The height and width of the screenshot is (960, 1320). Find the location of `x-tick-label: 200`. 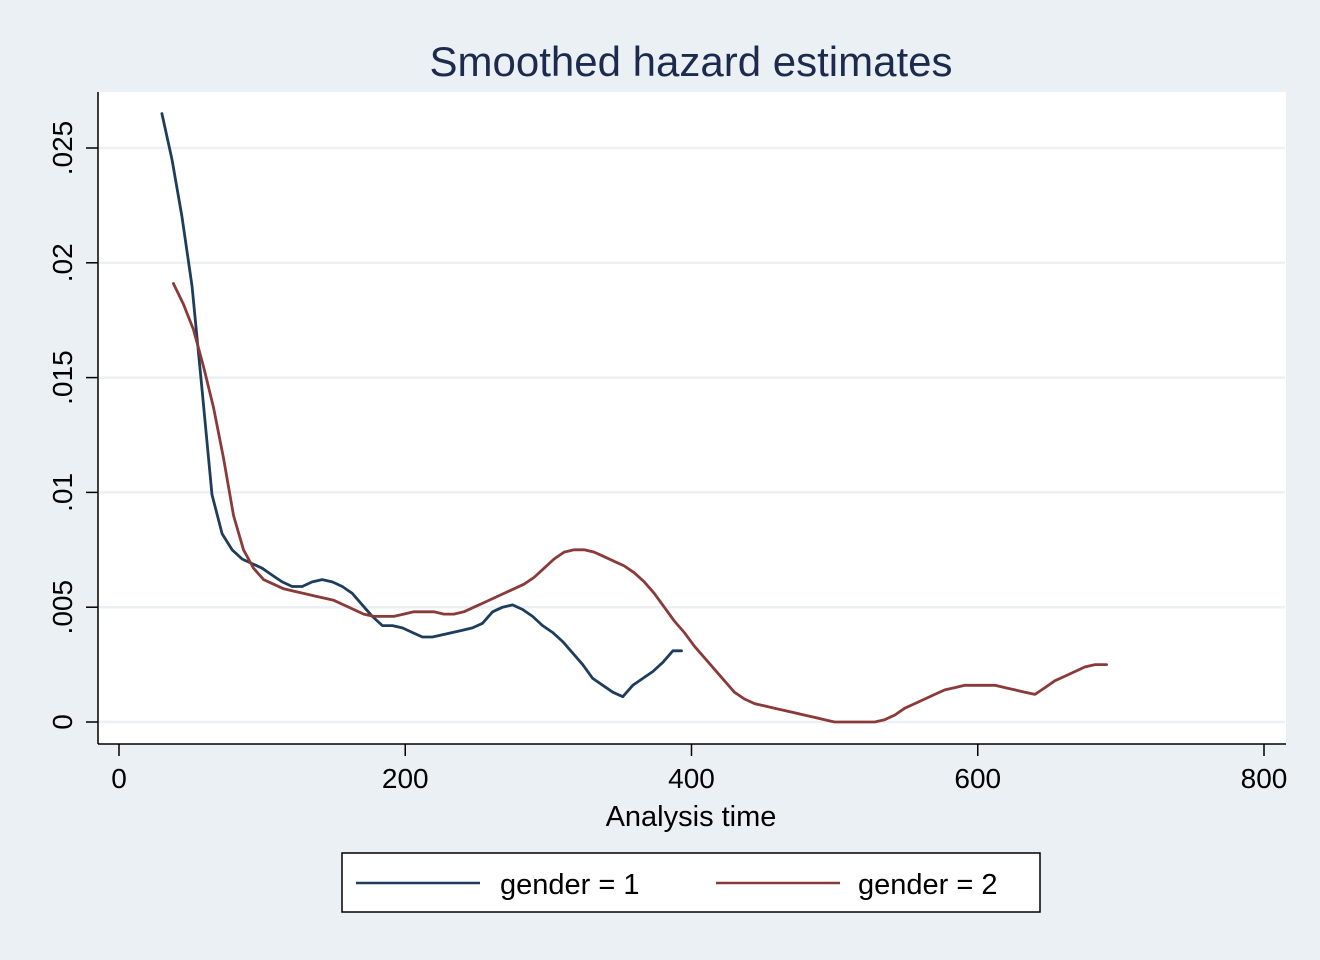

x-tick-label: 200 is located at coordinates (405, 778).